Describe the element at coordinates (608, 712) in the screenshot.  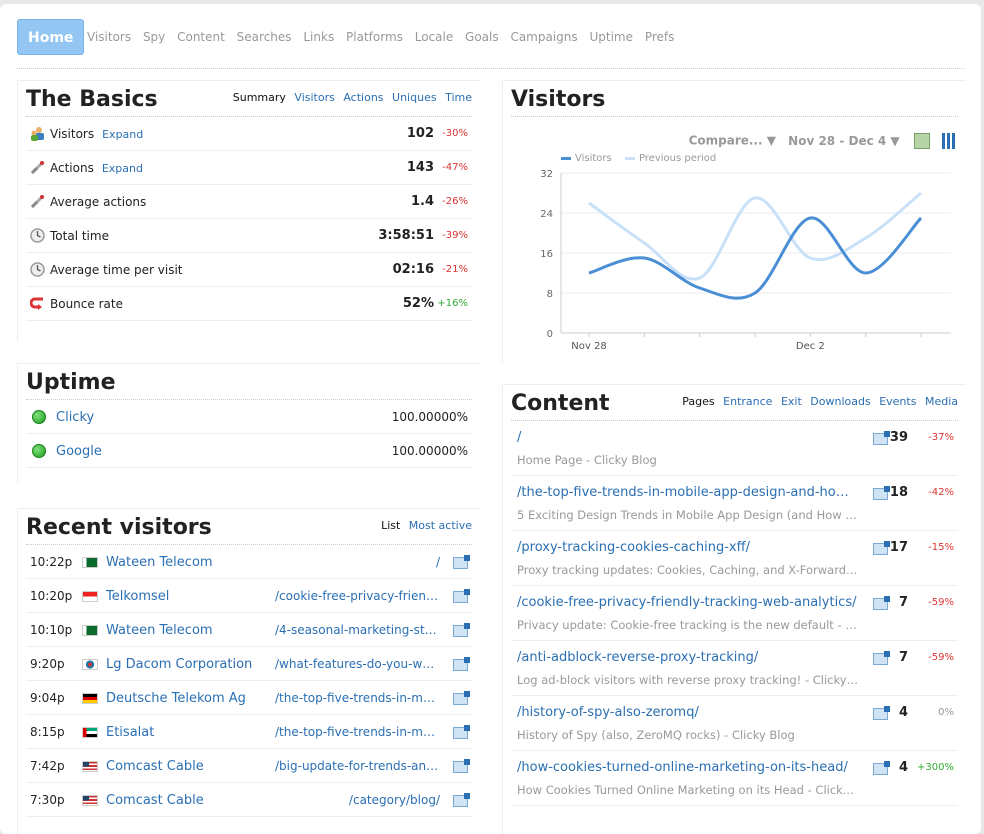
I see `page-path-link: /history-of-spy-also-zeromq/` at that location.